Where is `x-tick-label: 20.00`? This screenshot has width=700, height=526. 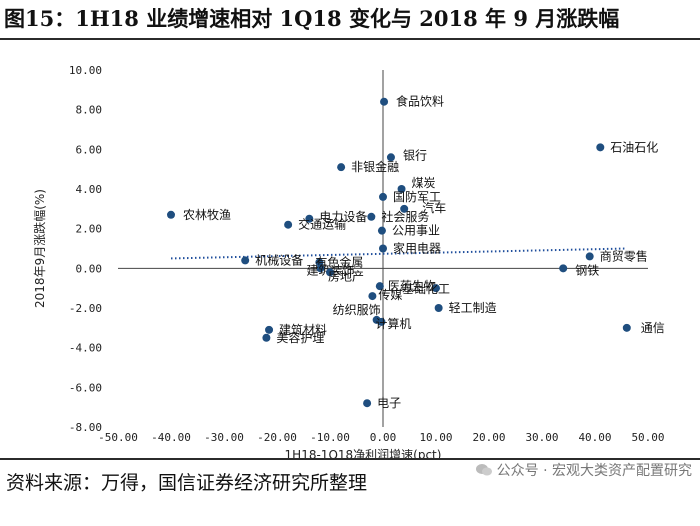
x-tick-label: 20.00 is located at coordinates (488, 437).